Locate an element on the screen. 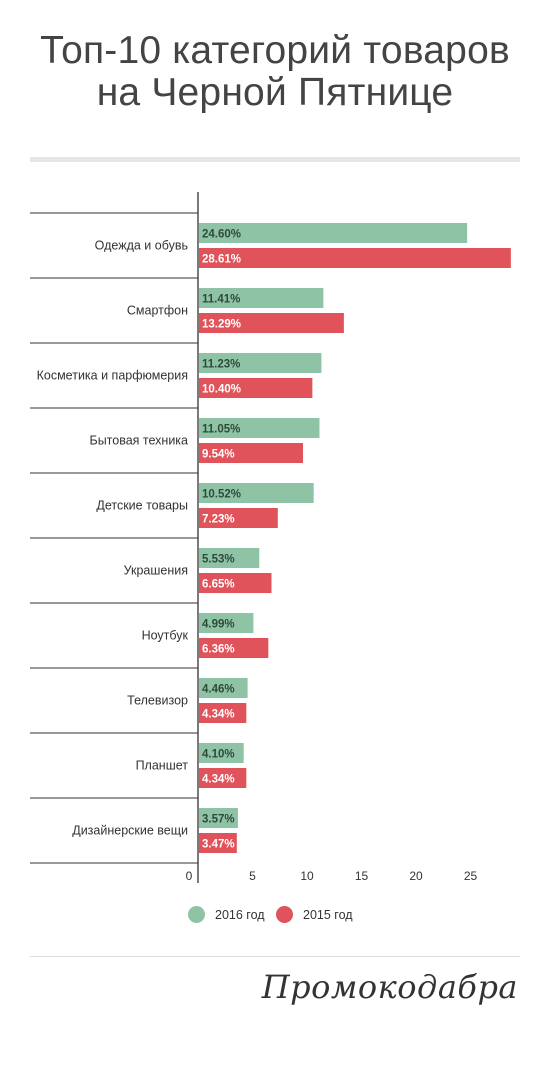  category-label: Ноутбук is located at coordinates (165, 636).